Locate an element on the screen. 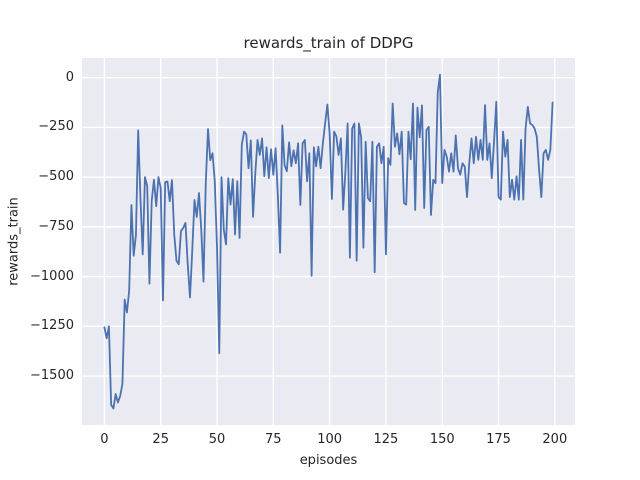  y-tick-label: −1500 is located at coordinates (52, 376).